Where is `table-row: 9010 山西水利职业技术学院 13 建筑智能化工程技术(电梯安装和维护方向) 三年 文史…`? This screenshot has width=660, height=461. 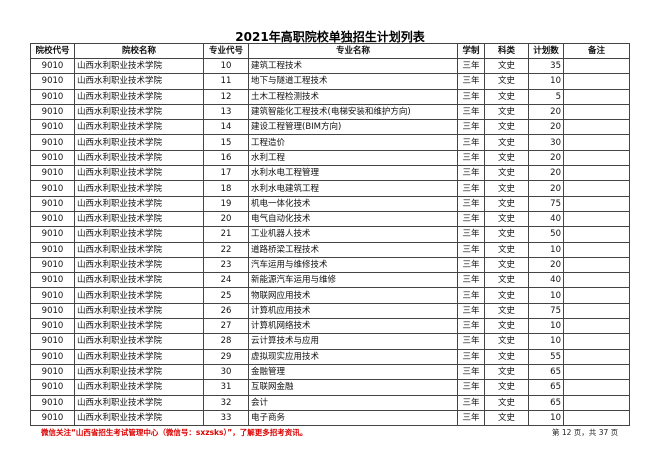
table-row: 9010 山西水利职业技术学院 13 建筑智能化工程技术(电梯安装和维护方向) 三年 文史… is located at coordinates (330, 112).